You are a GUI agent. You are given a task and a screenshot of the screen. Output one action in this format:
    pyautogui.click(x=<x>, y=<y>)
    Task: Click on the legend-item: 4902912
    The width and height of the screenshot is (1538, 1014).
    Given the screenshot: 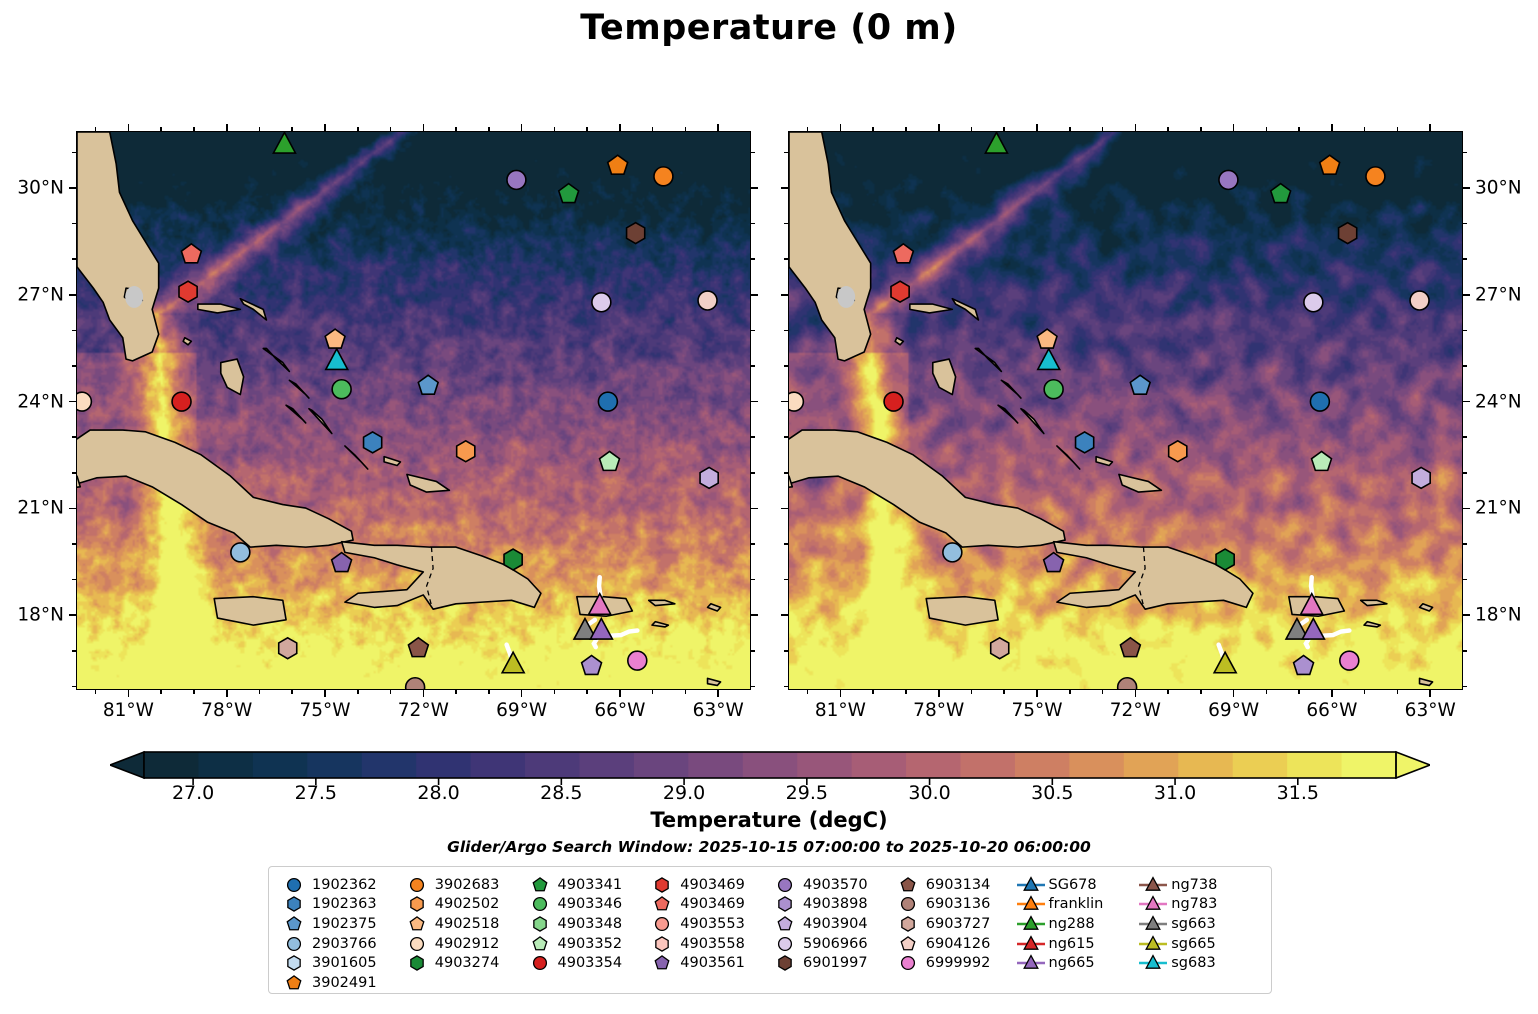 What is the action you would take?
    pyautogui.click(x=463, y=944)
    